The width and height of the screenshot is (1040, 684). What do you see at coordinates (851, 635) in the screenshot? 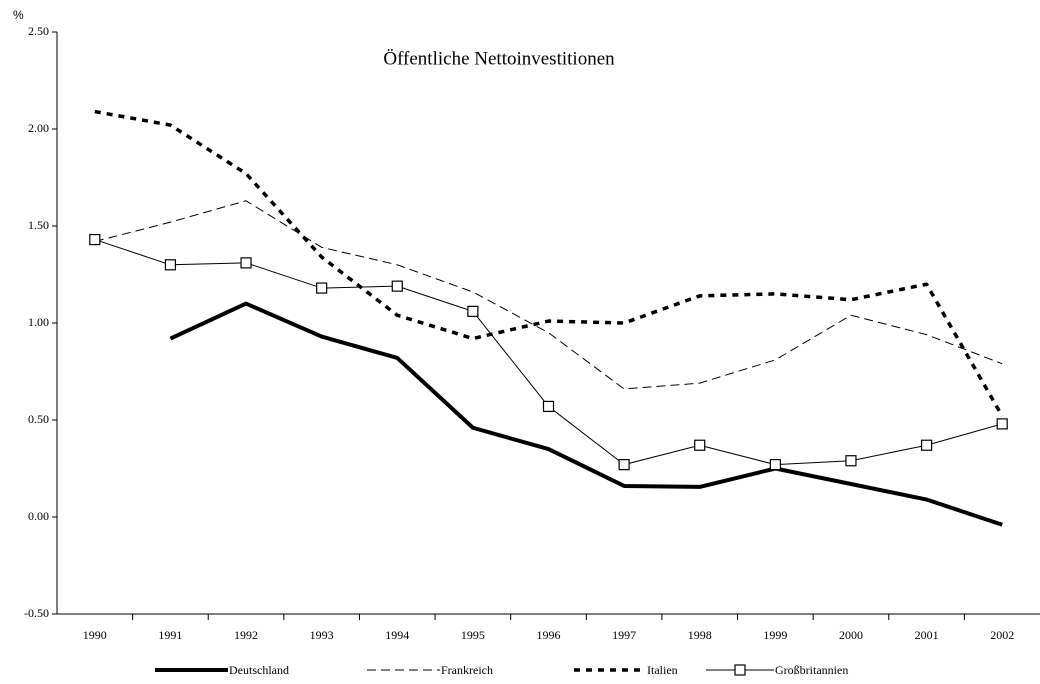
I see `x-tick-label: 2000` at bounding box center [851, 635].